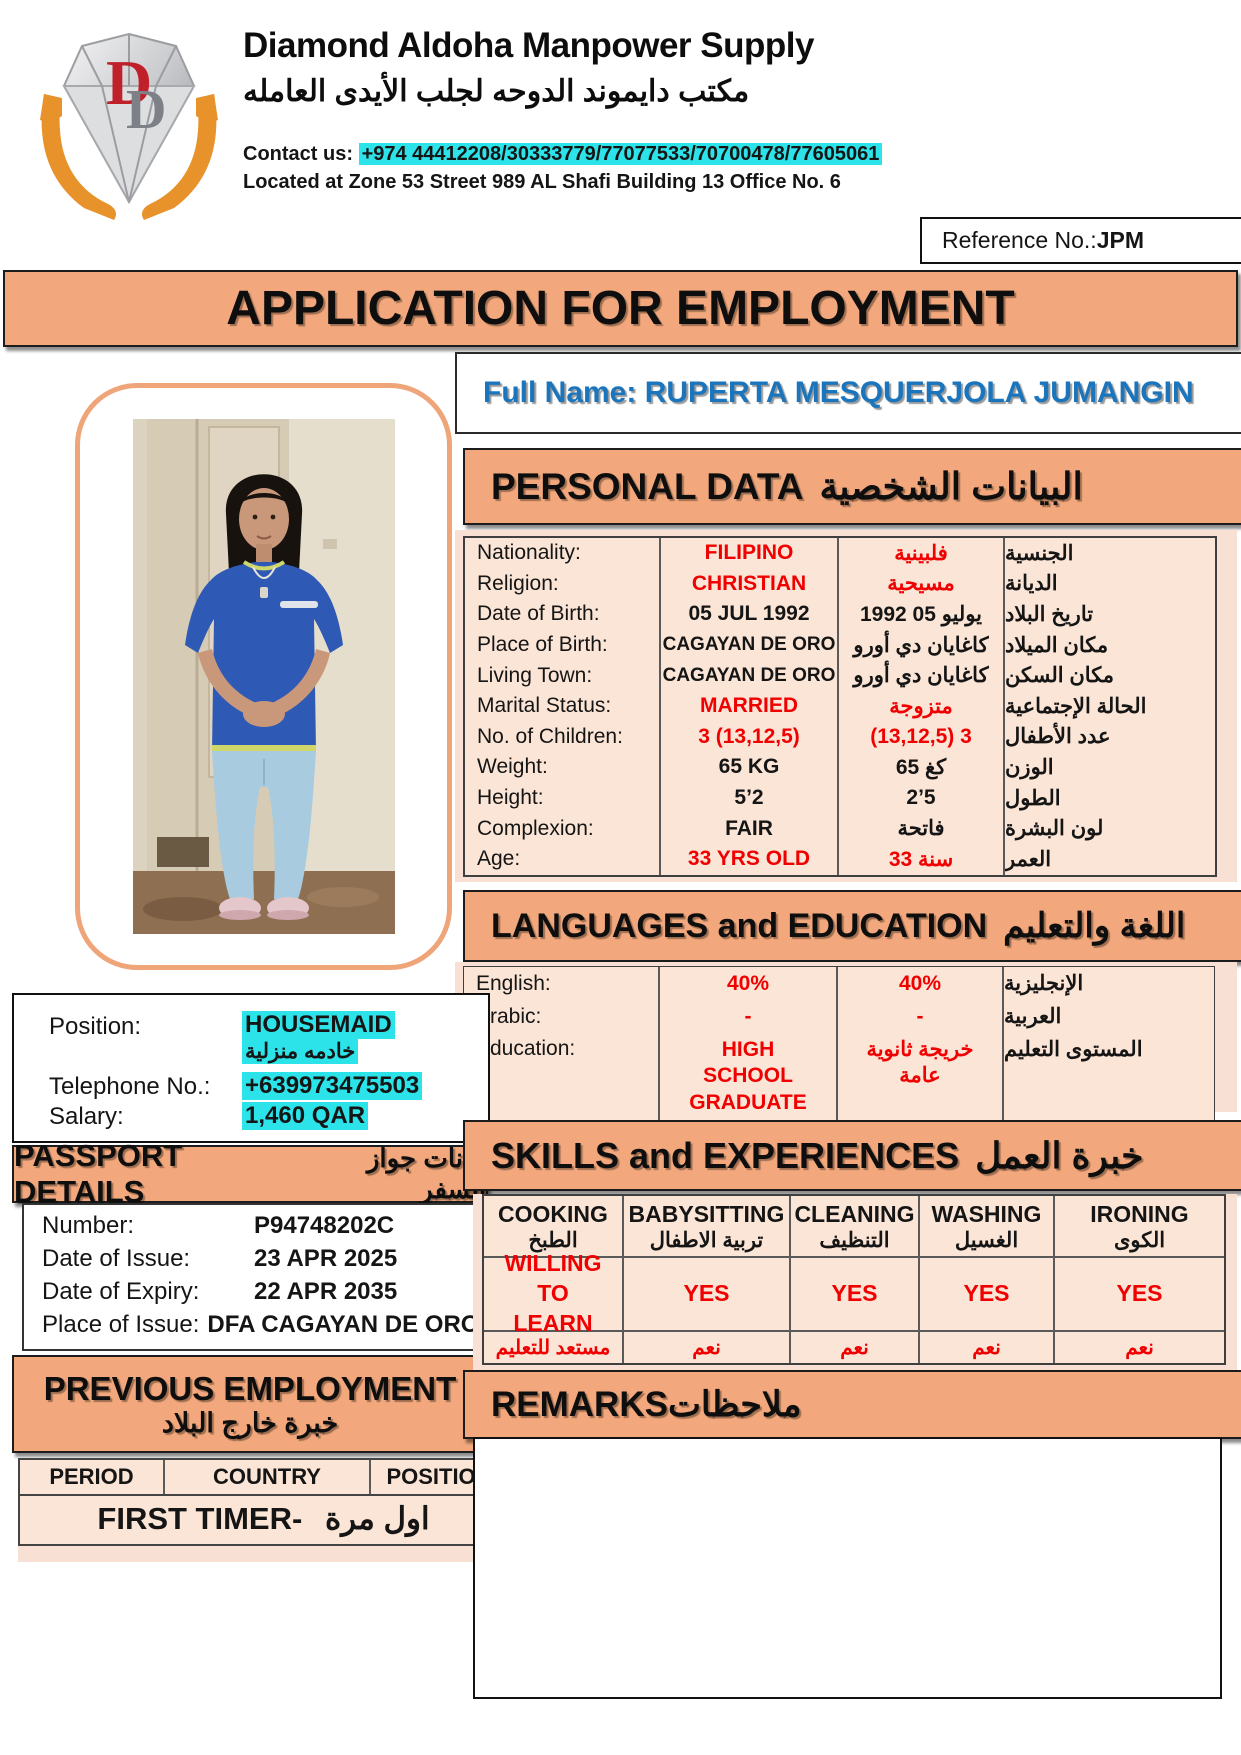 The width and height of the screenshot is (1241, 1755). I want to click on passport-title-en: PASSPORT DETAILS, so click(98, 1173).